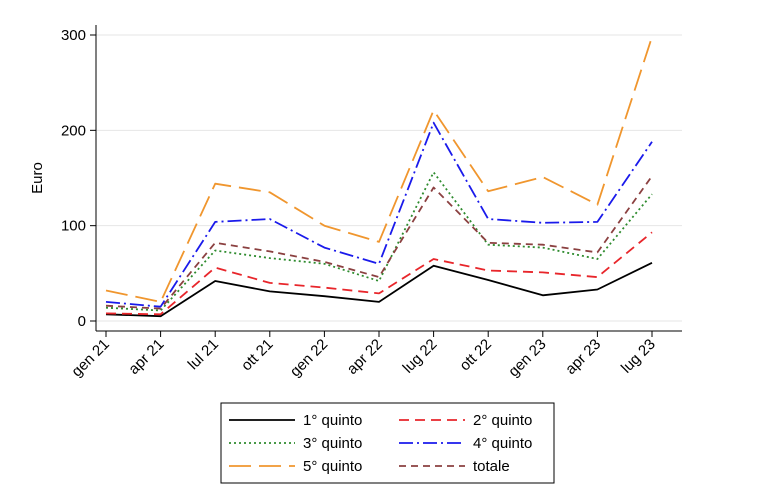 Image resolution: width=768 pixels, height=504 pixels. I want to click on x-tick-label: ott 22, so click(475, 355).